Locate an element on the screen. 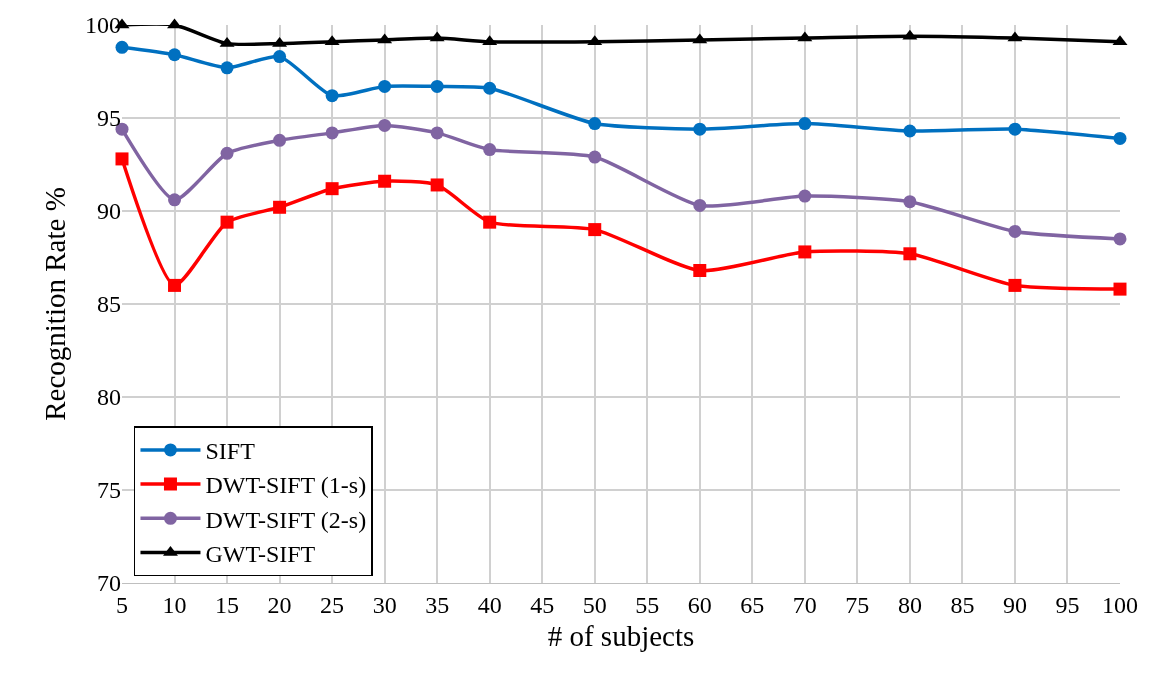 The image size is (1155, 681). x-tick-label: 55 is located at coordinates (647, 604).